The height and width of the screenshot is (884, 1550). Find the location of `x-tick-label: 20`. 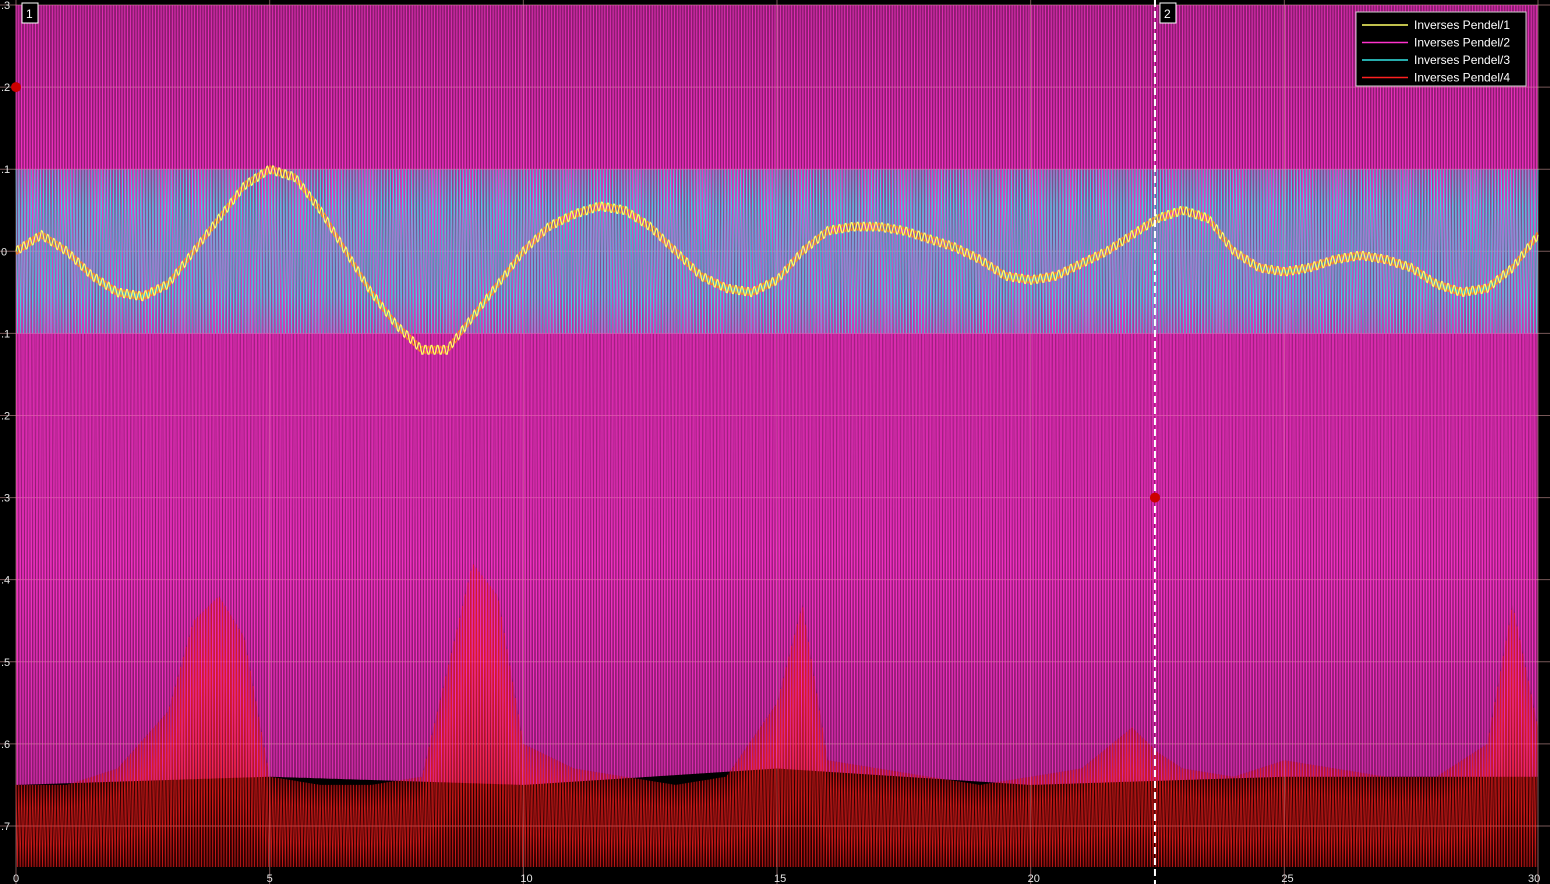

x-tick-label: 20 is located at coordinates (1034, 878).